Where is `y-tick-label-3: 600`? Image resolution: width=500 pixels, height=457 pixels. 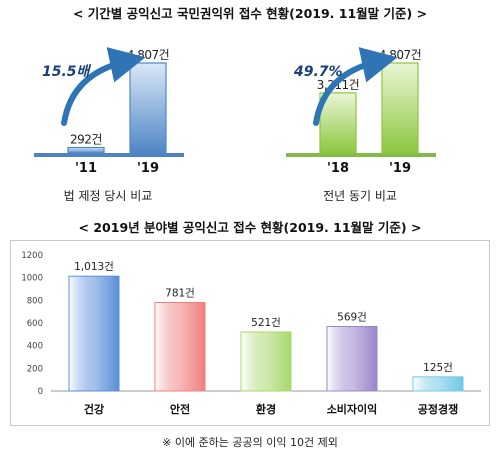
y-tick-label-3: 600 is located at coordinates (35, 324).